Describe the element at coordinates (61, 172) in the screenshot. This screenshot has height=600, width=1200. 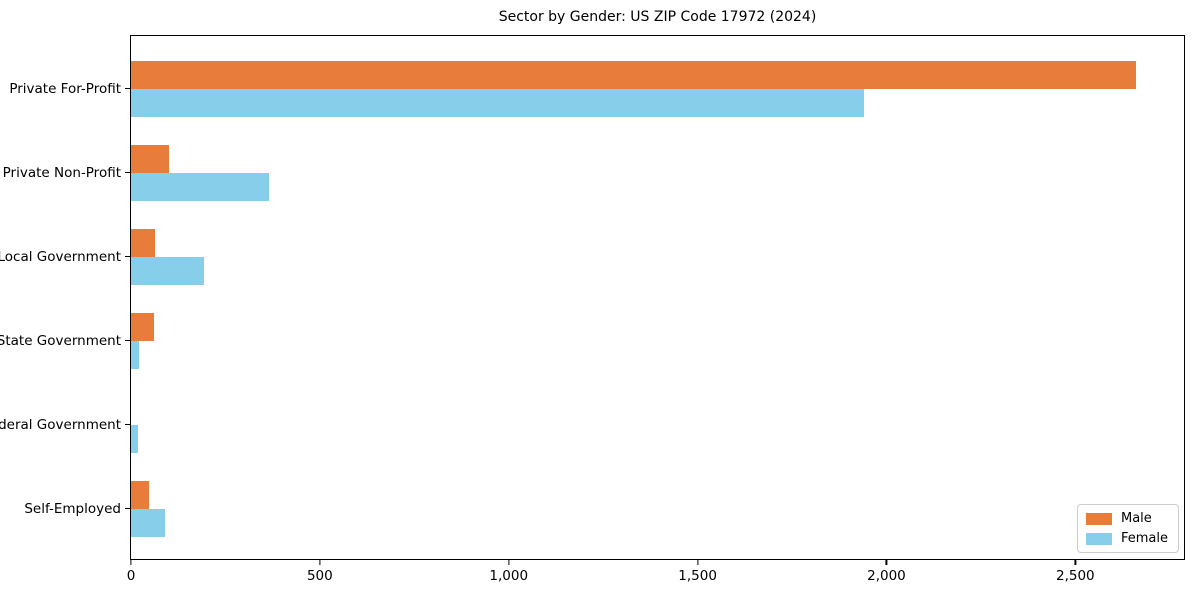
I see `y-tick-label-1: Private Non-Profit` at that location.